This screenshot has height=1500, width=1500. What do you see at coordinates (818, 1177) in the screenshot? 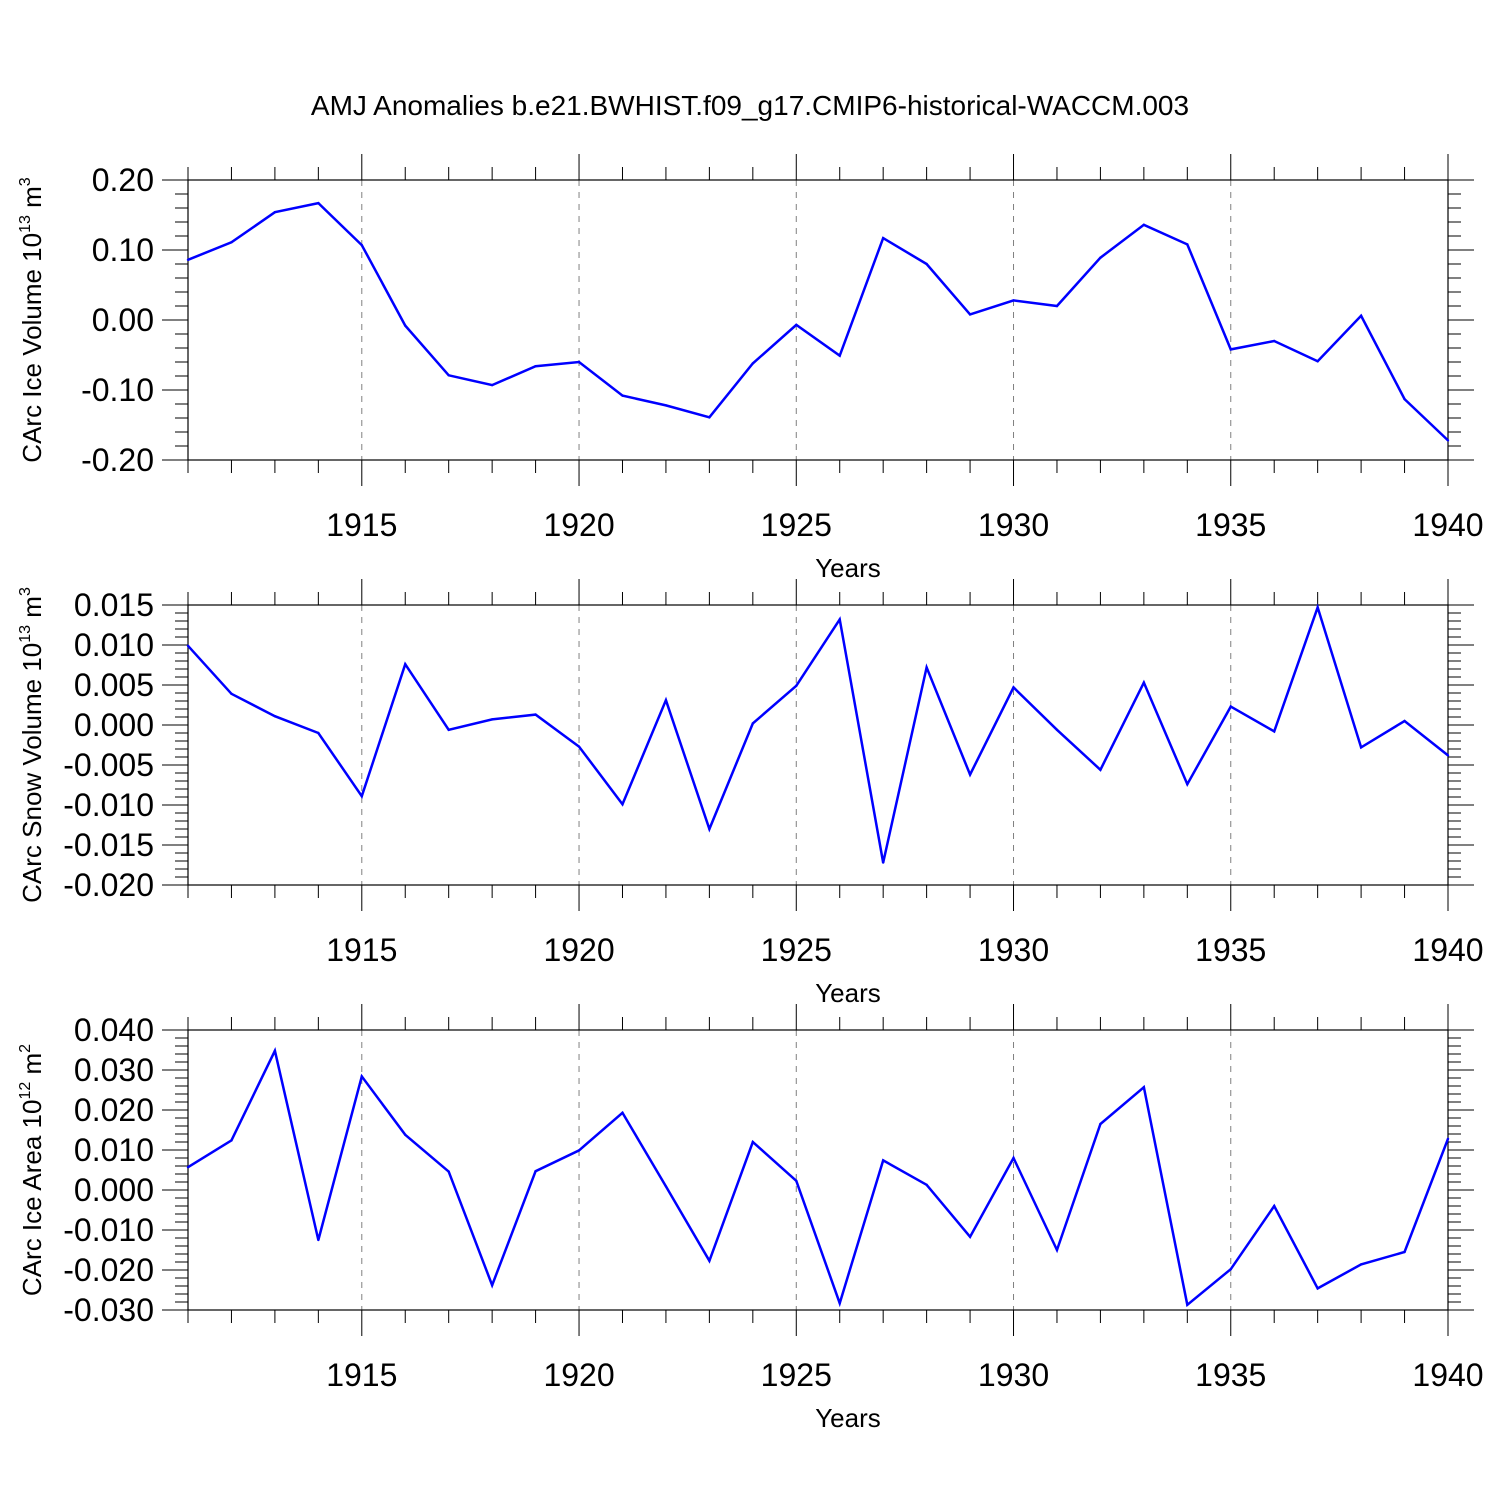
I see `chart-3-series-line` at bounding box center [818, 1177].